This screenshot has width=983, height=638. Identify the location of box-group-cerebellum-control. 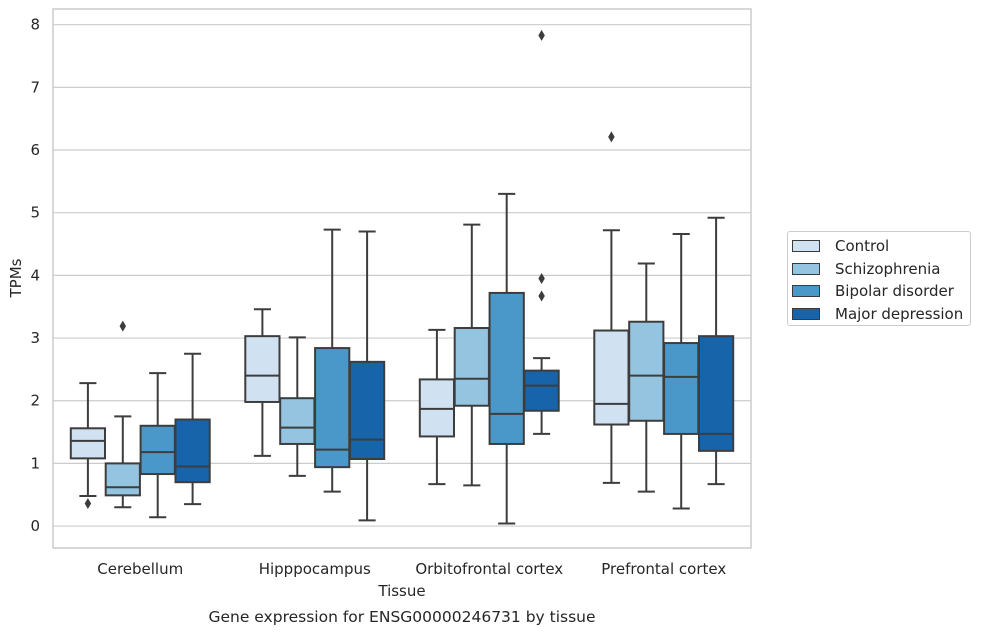
(88, 446).